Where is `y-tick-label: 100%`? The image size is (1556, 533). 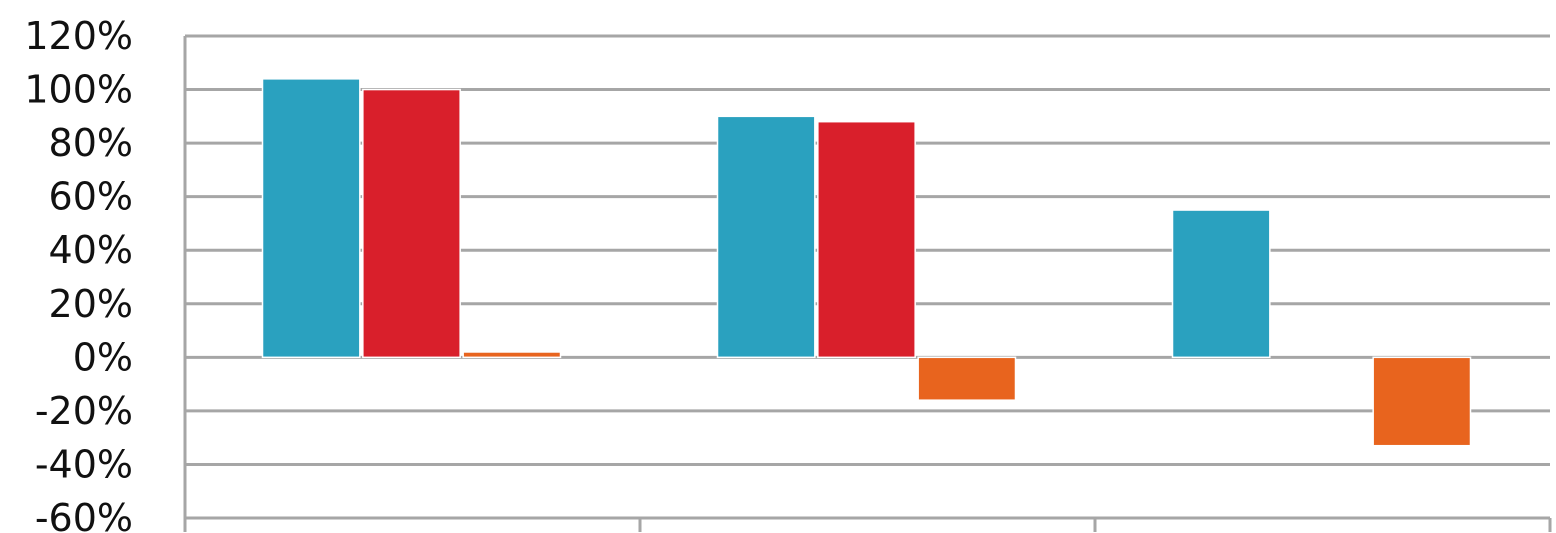 y-tick-label: 100% is located at coordinates (78, 90).